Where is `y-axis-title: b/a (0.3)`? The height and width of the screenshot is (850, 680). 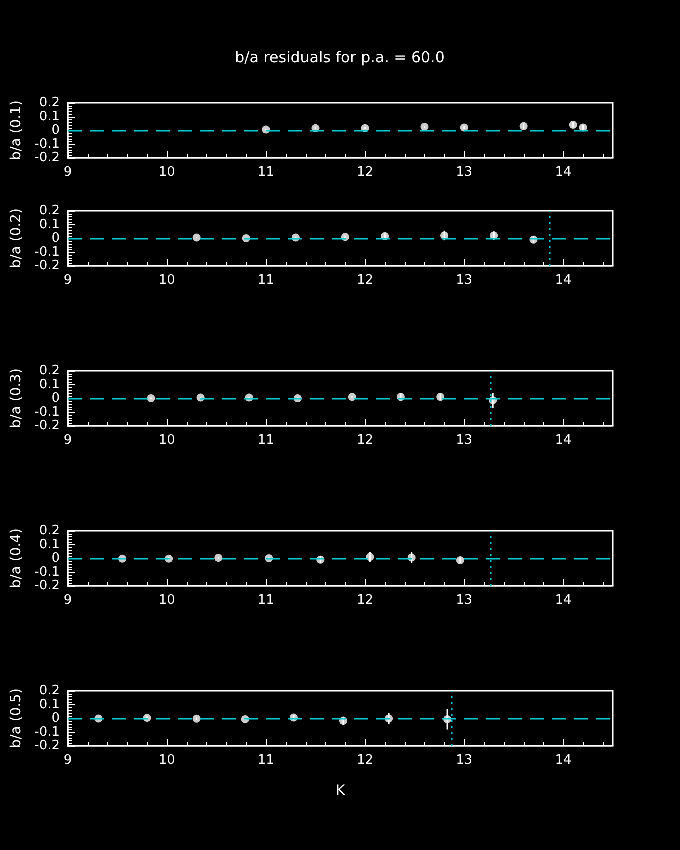 y-axis-title: b/a (0.3) is located at coordinates (16, 398).